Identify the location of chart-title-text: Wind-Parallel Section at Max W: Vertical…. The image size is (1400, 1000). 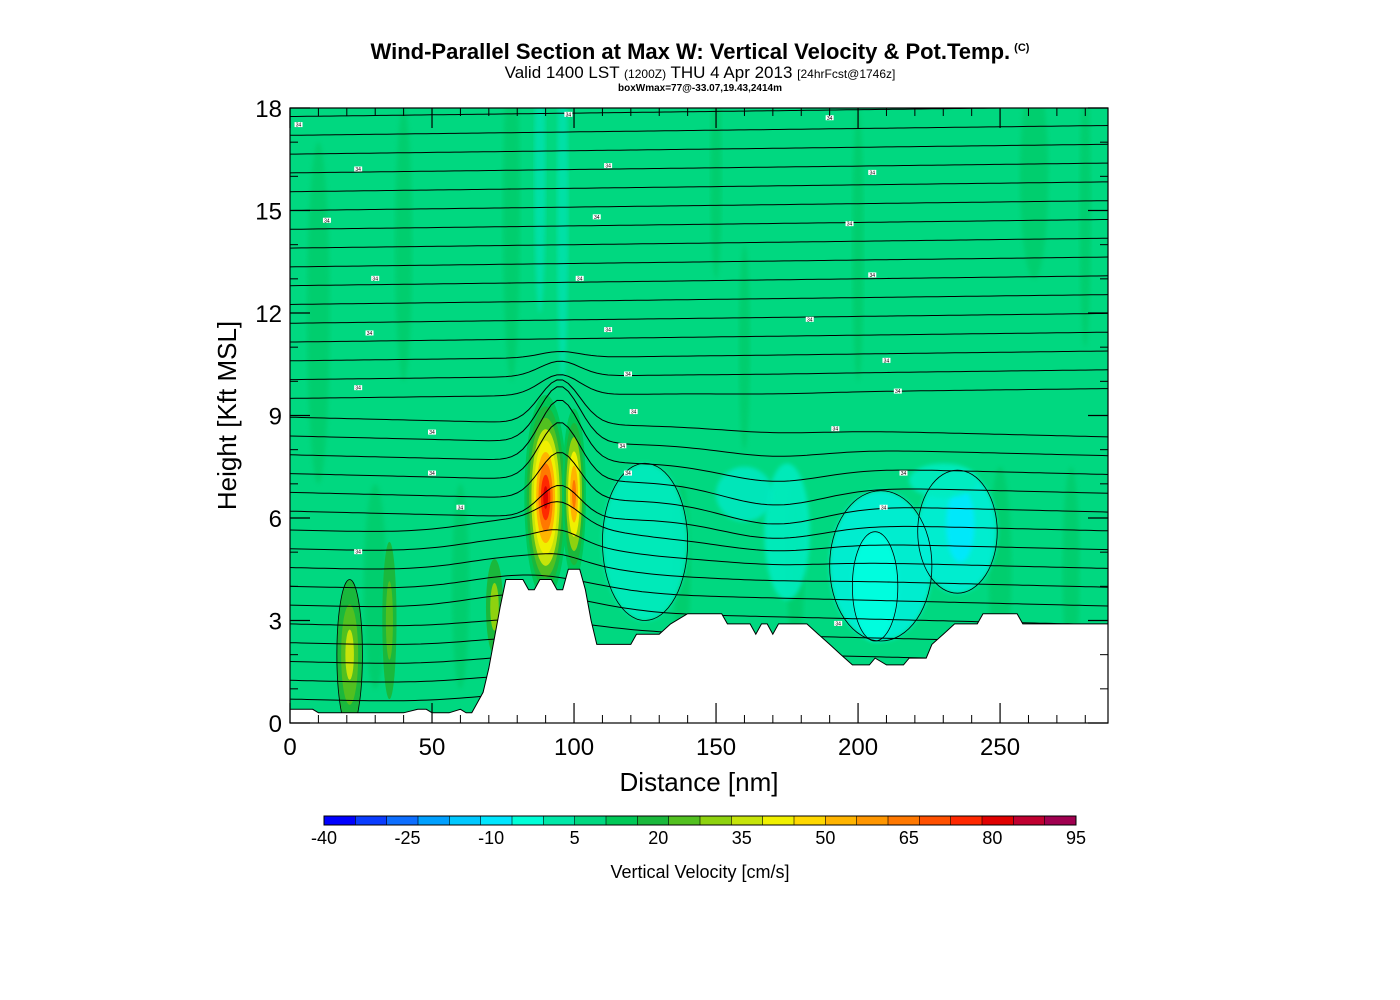
(690, 51).